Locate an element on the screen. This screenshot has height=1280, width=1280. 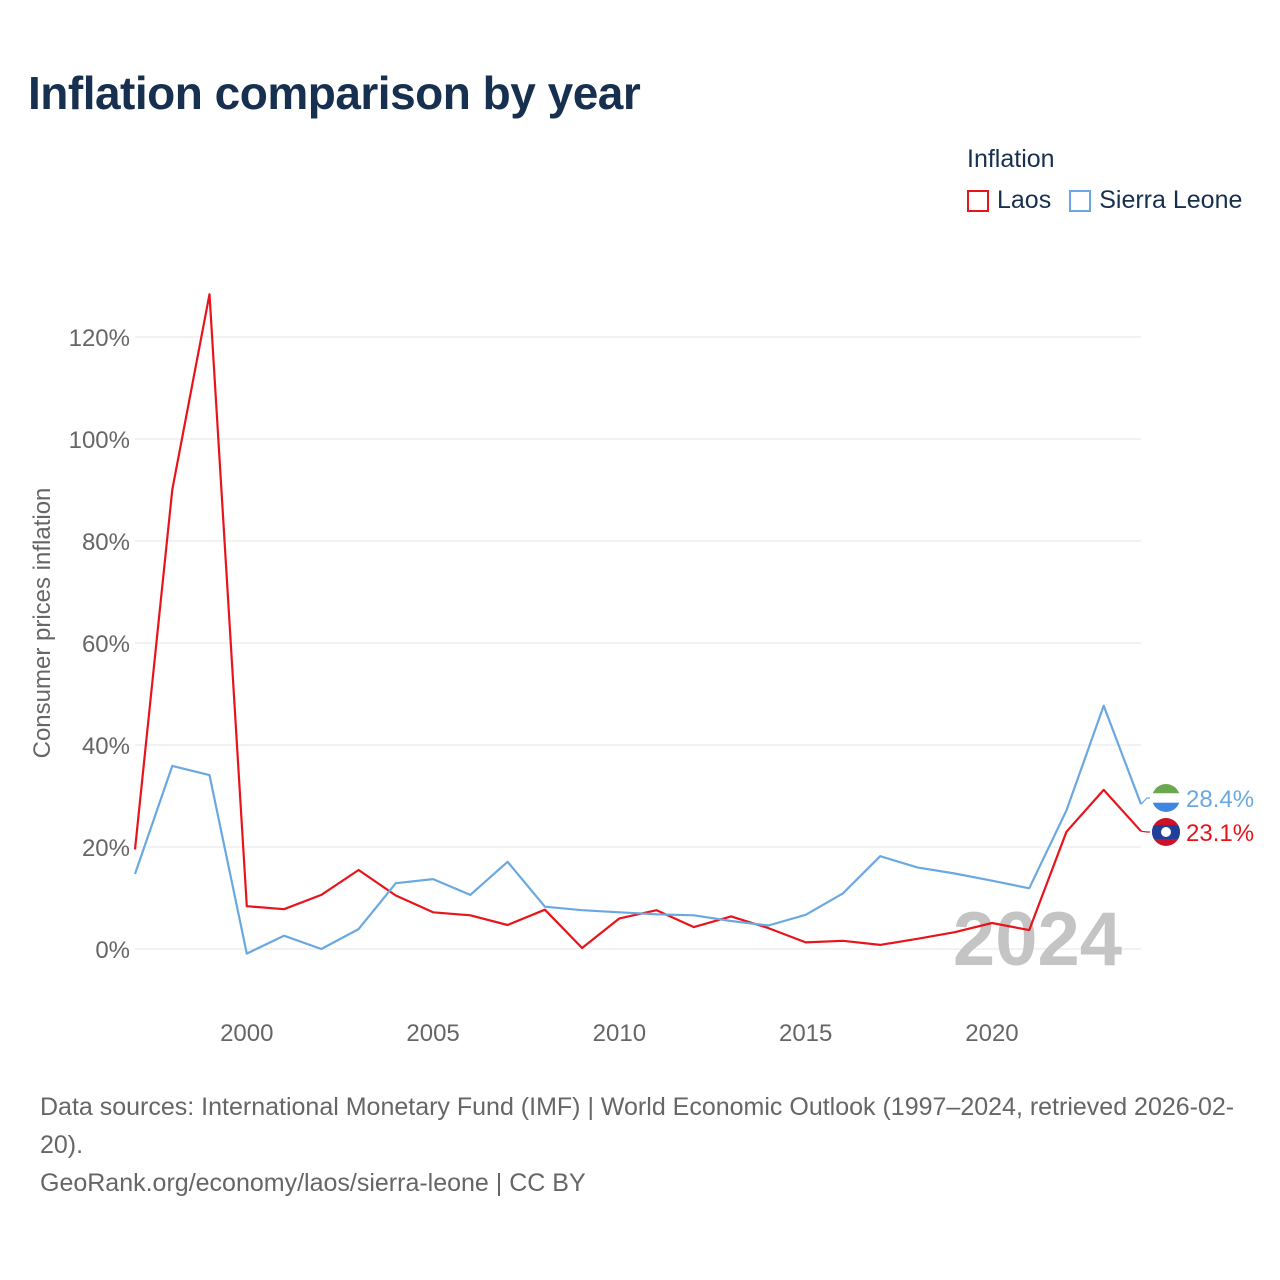
legend-swatch-laos is located at coordinates (978, 200).